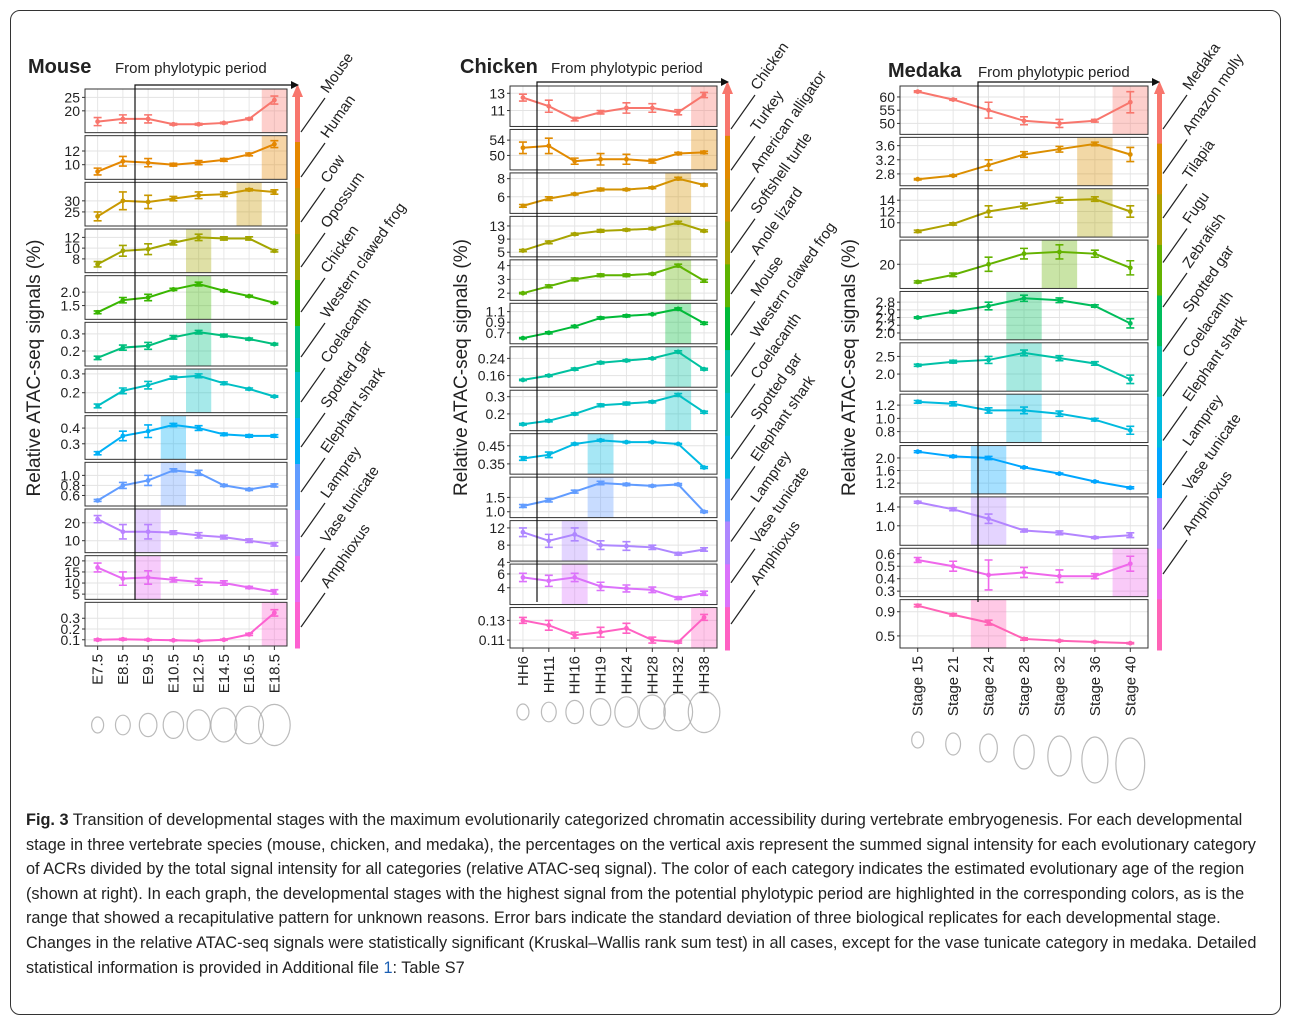 The width and height of the screenshot is (1293, 1027). I want to click on y-tick-label: 0.7, so click(496, 333).